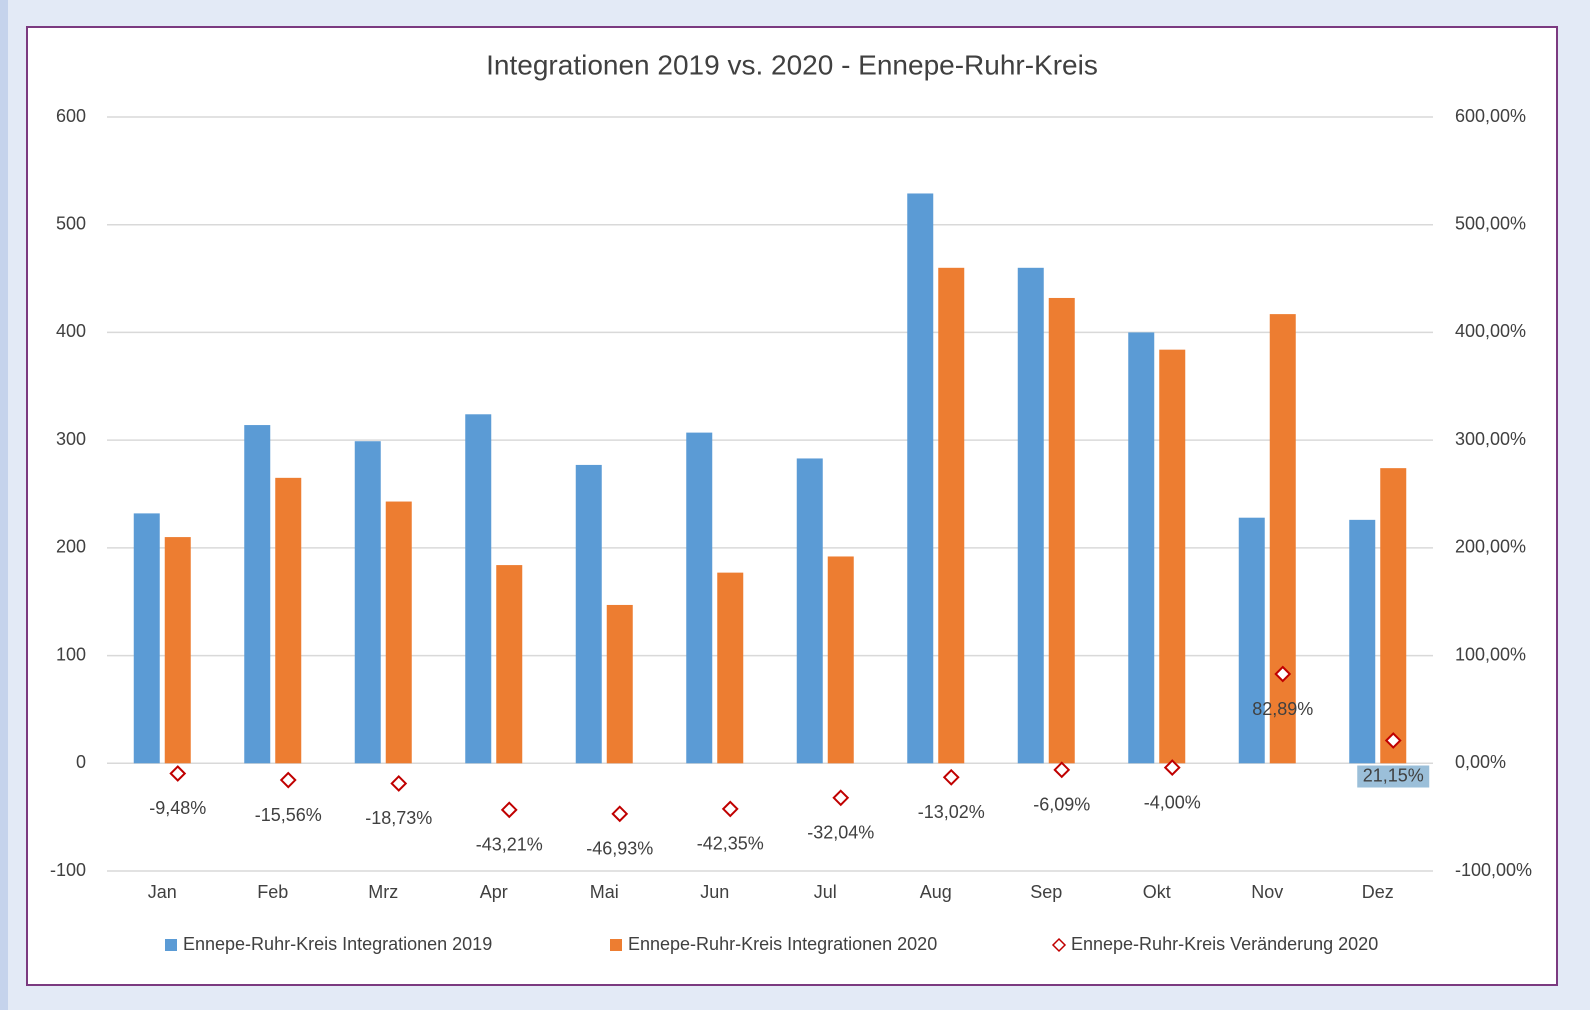 This screenshot has width=1590, height=1010. I want to click on y2-tick-label: 300,00%, so click(1490, 439).